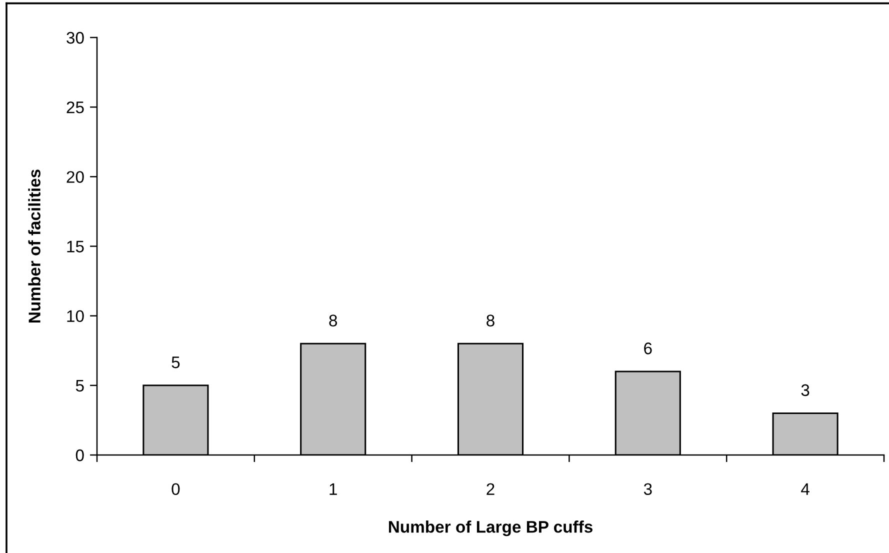 This screenshot has height=553, width=889. What do you see at coordinates (648, 489) in the screenshot?
I see `x-tick-label: 3` at bounding box center [648, 489].